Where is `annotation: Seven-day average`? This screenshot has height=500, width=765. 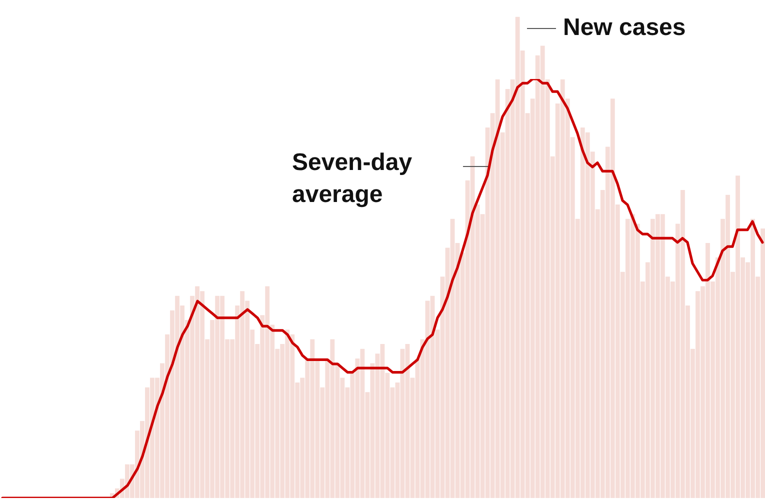
annotation: Seven-day average is located at coordinates (352, 178).